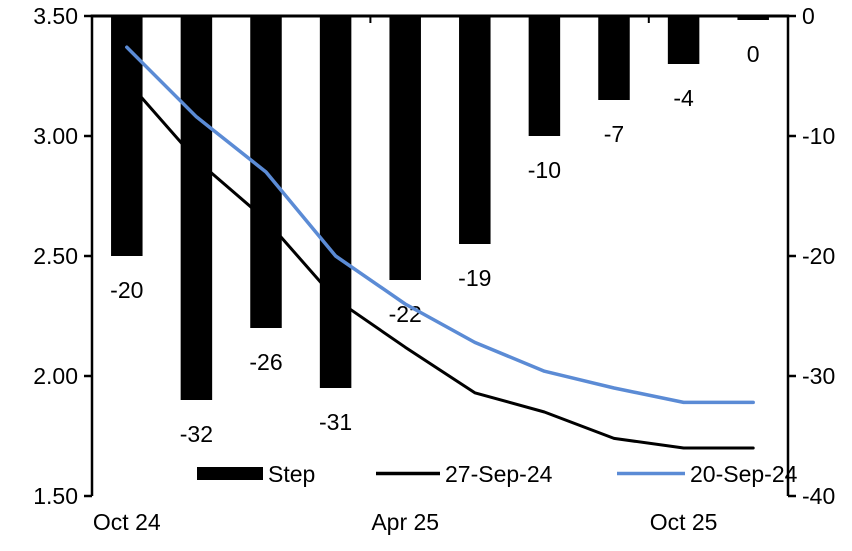  Describe the element at coordinates (55, 136) in the screenshot. I see `left-axis-tick-label: 3.00` at that location.